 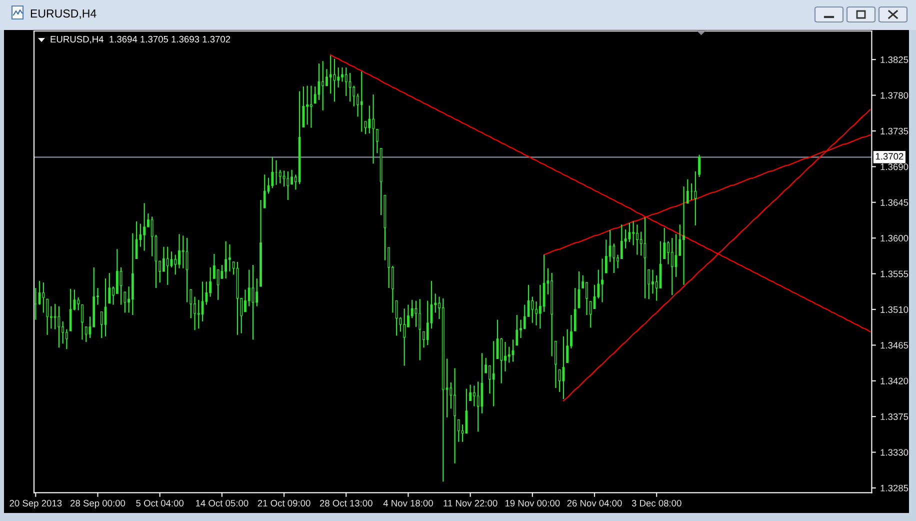 I want to click on x-tick-label: 26 Nov 04:00, so click(x=594, y=503).